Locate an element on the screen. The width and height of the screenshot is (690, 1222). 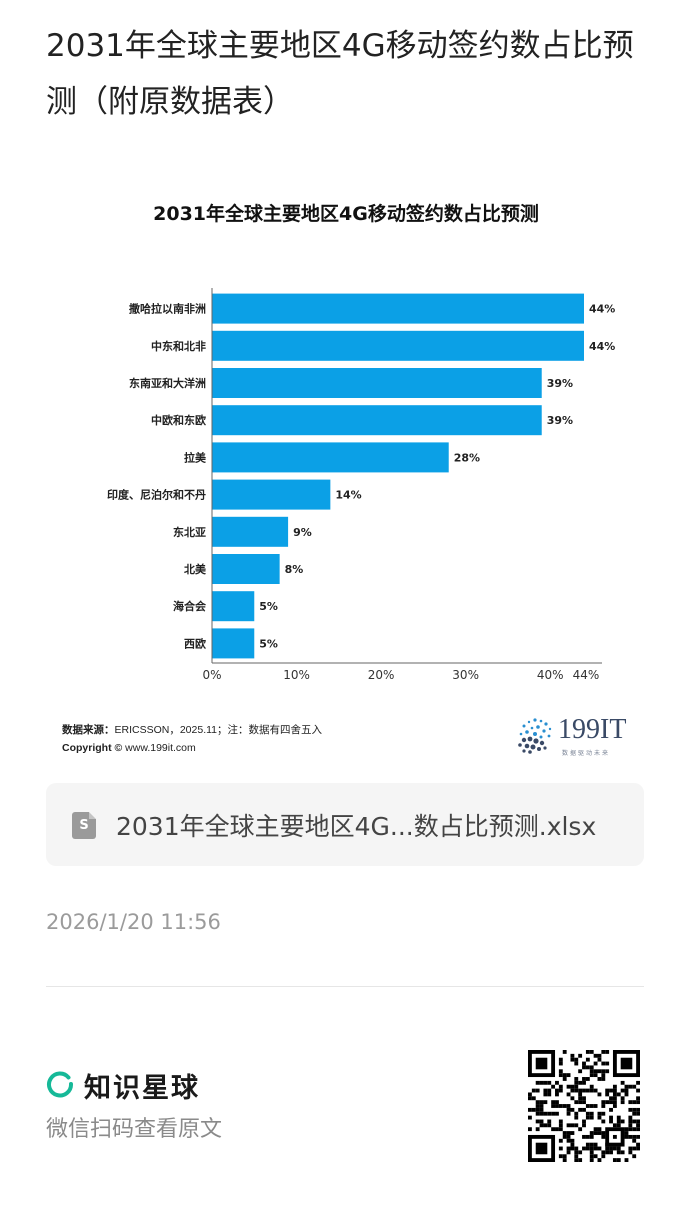
value-label: 9% is located at coordinates (302, 532).